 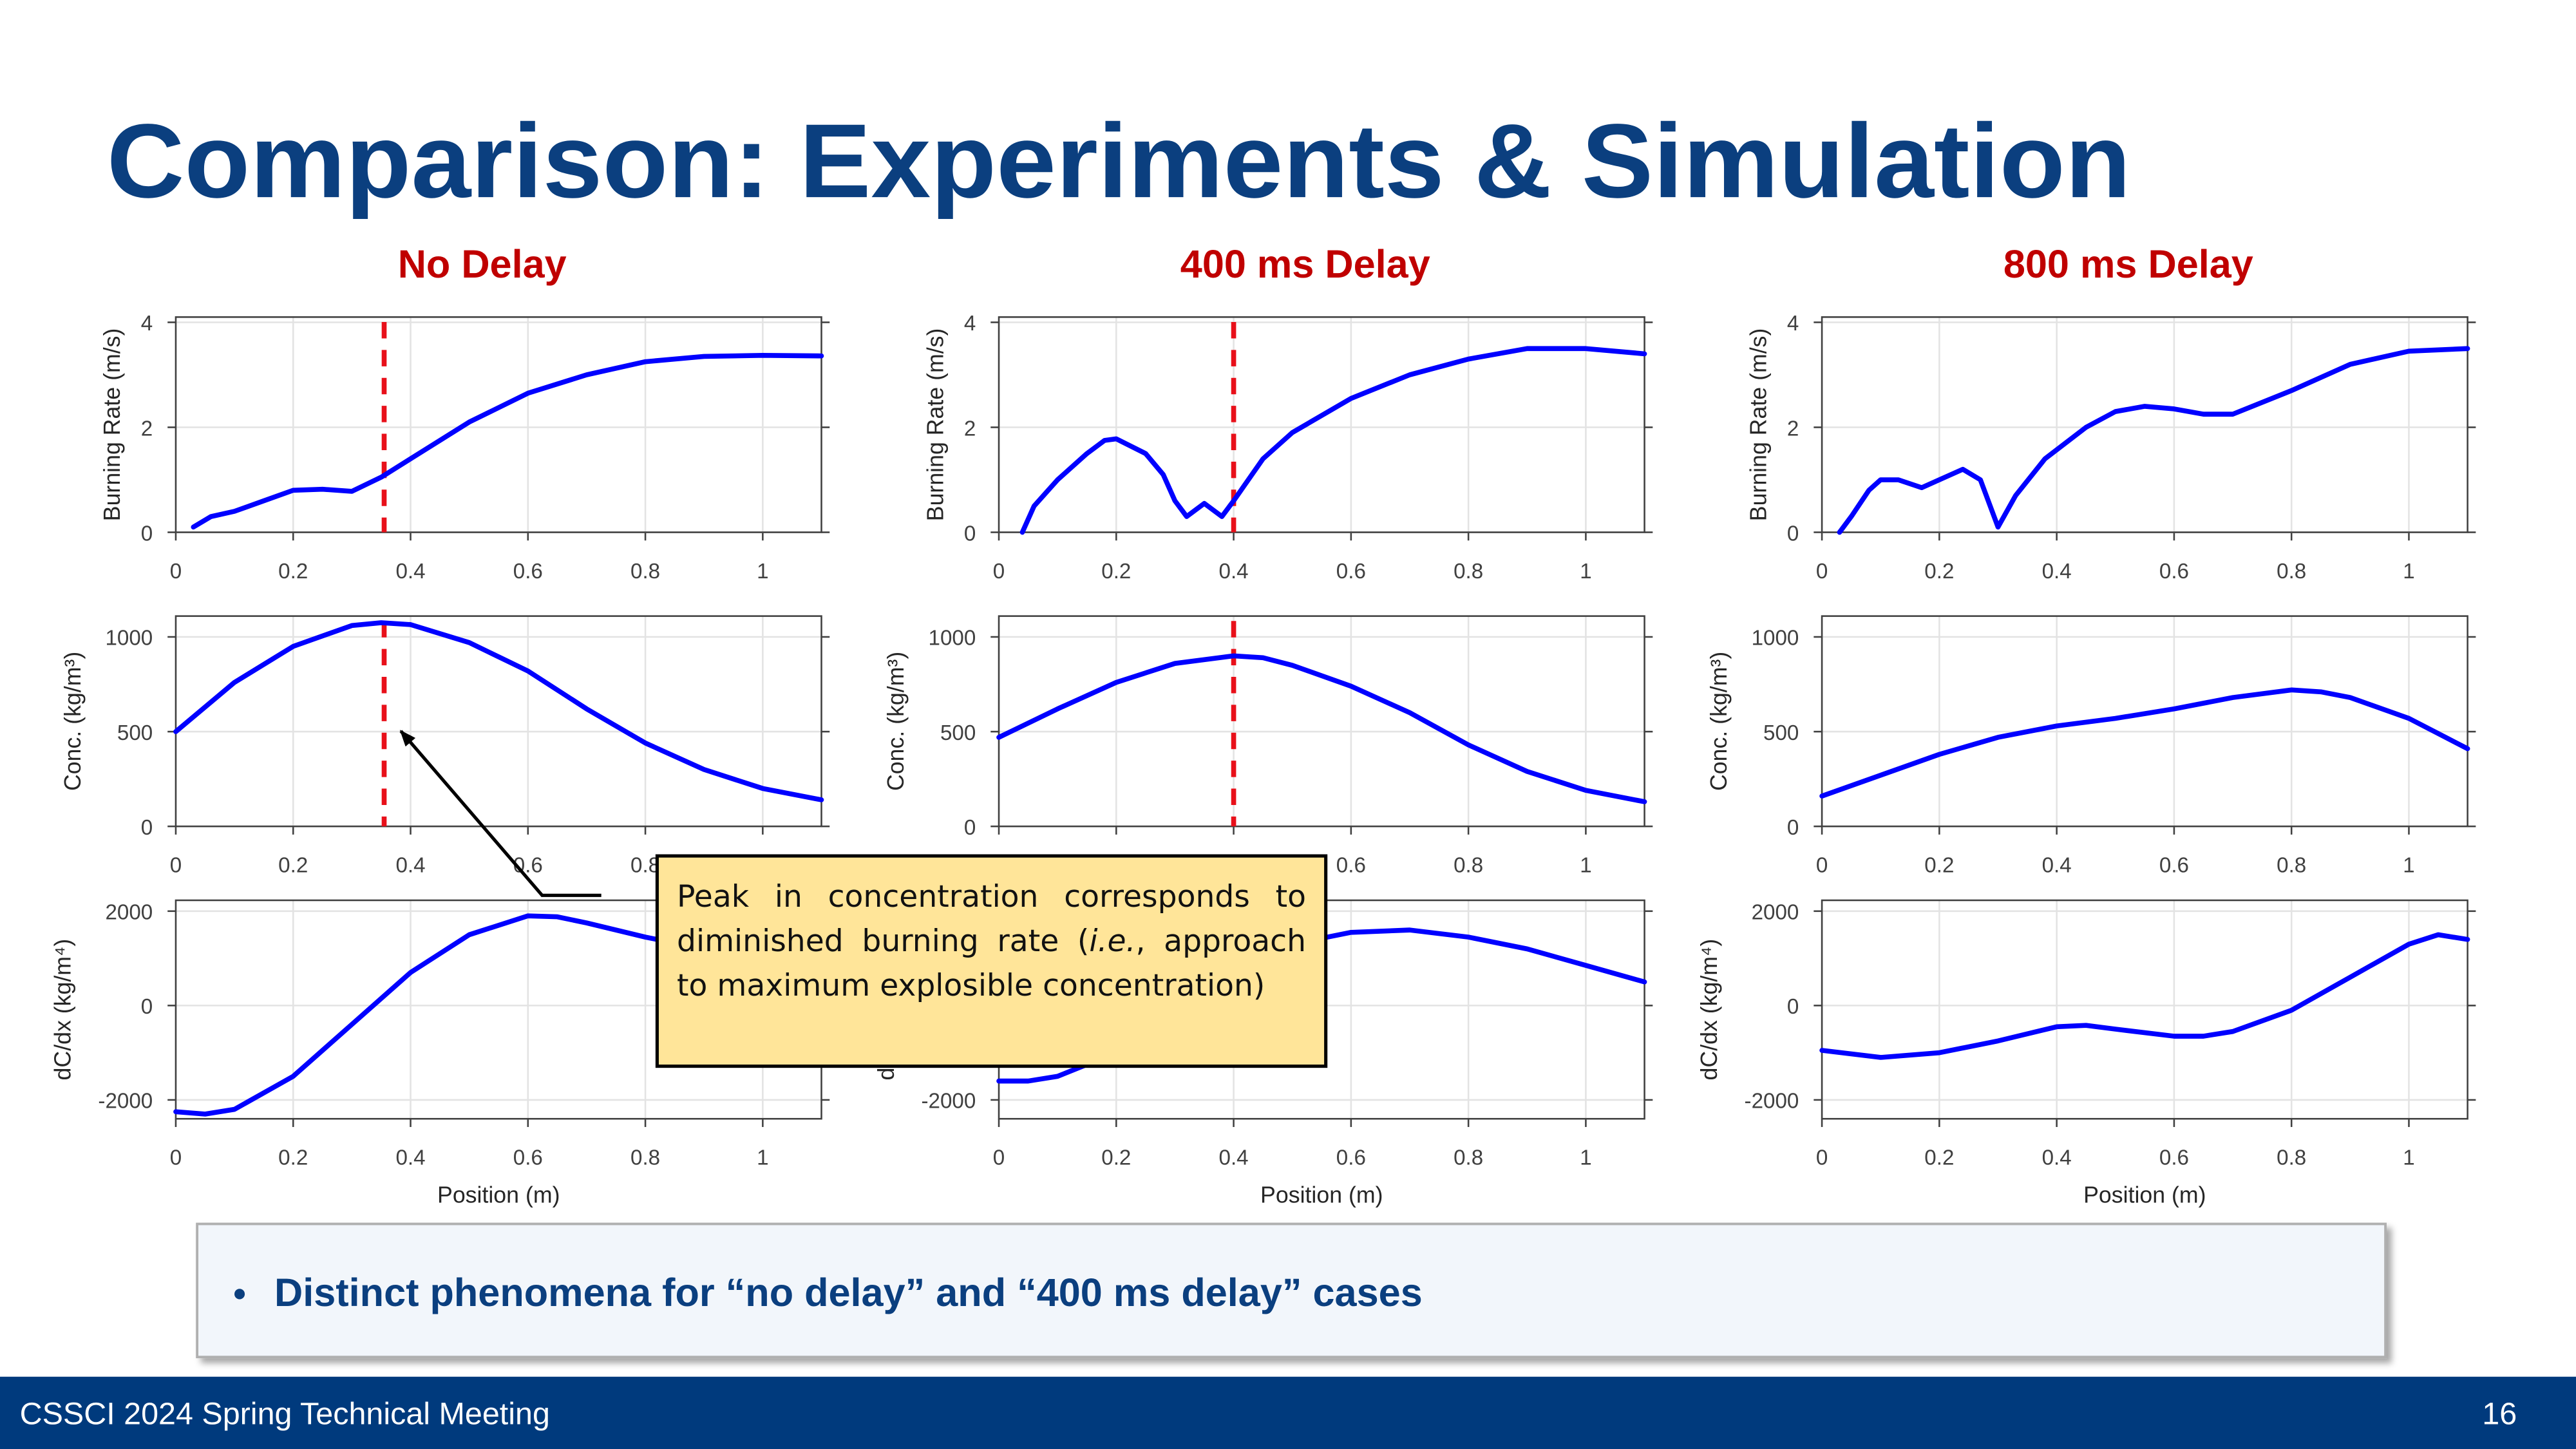 What do you see at coordinates (1291, 1290) in the screenshot?
I see `bullet-box` at bounding box center [1291, 1290].